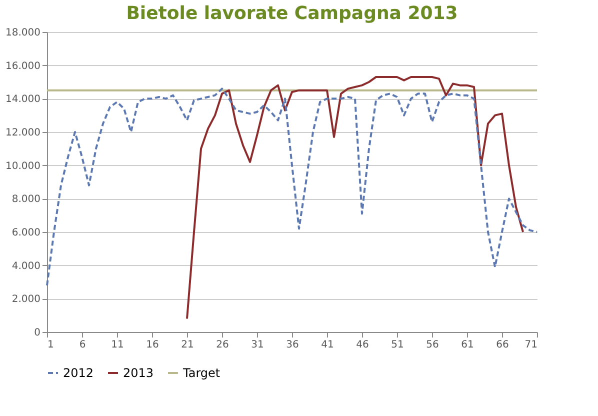 This screenshot has height=416, width=598. What do you see at coordinates (467, 345) in the screenshot?
I see `x-tick-label: 61` at bounding box center [467, 345].